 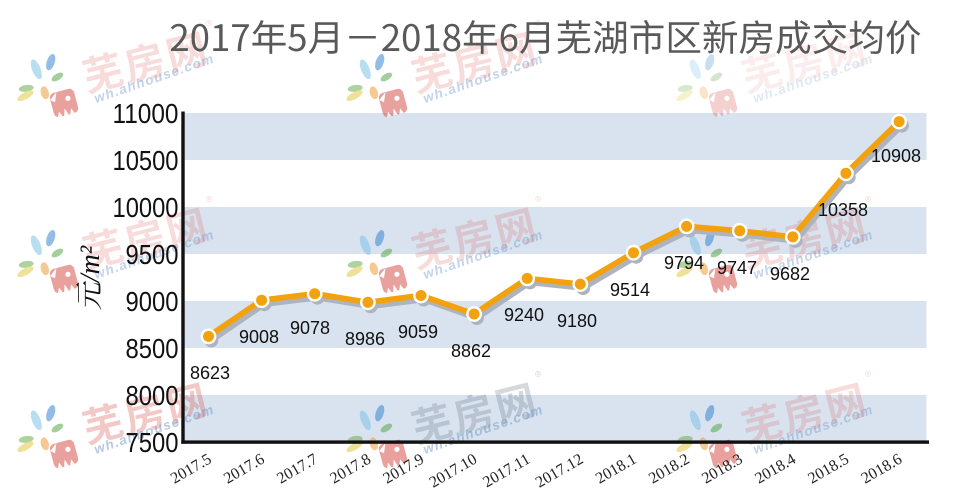 I want to click on svg-text: 9000, so click(x=152, y=301).